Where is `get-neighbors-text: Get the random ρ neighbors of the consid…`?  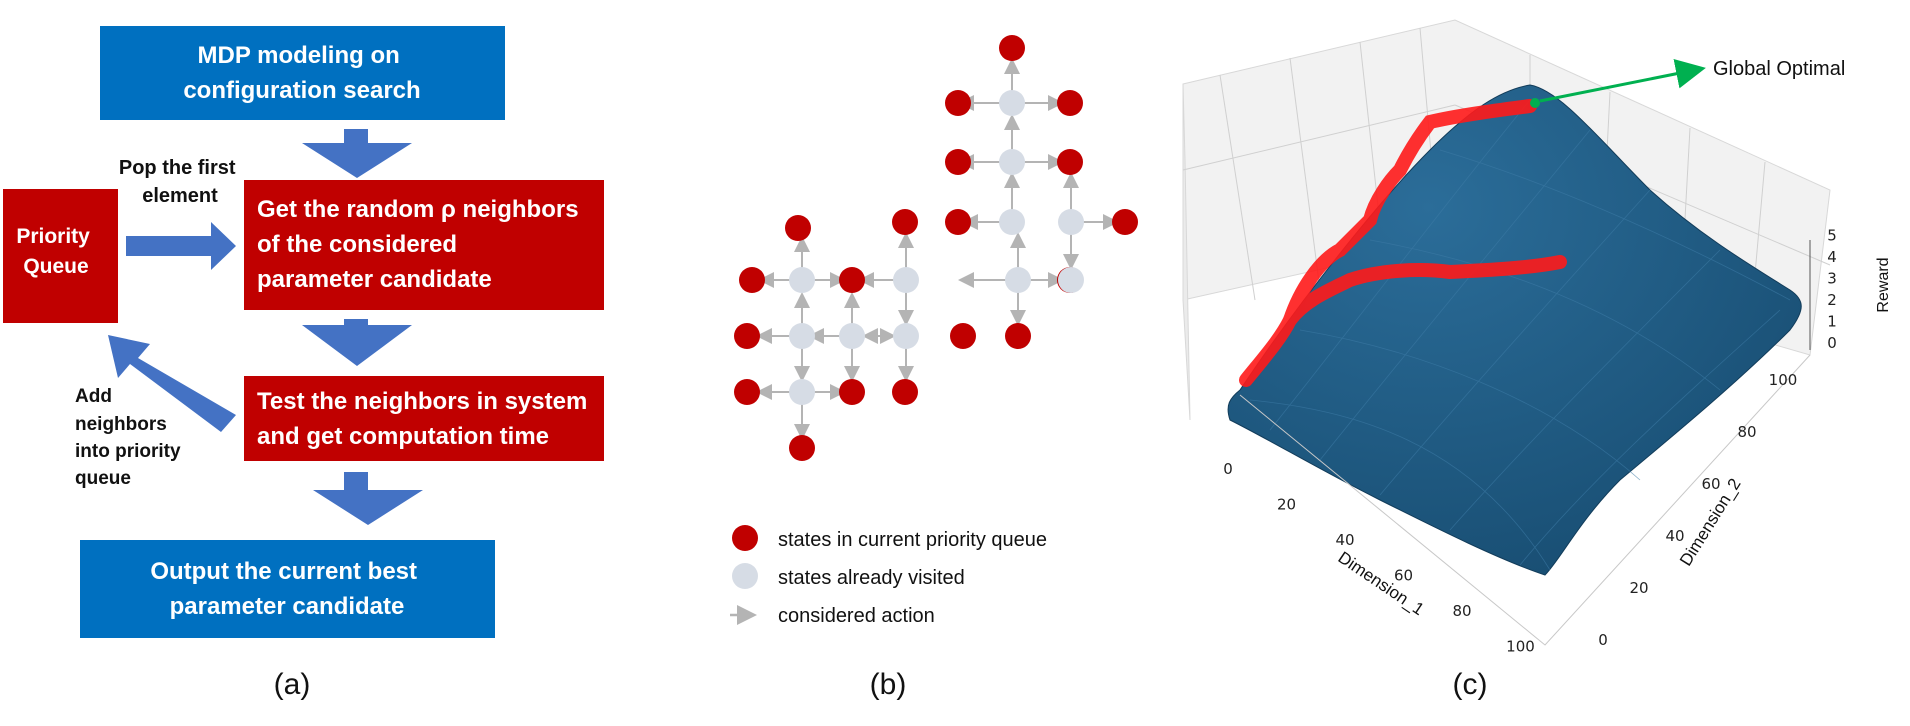
get-neighbors-text: Get the random ρ neighbors of the consid… is located at coordinates (421, 244).